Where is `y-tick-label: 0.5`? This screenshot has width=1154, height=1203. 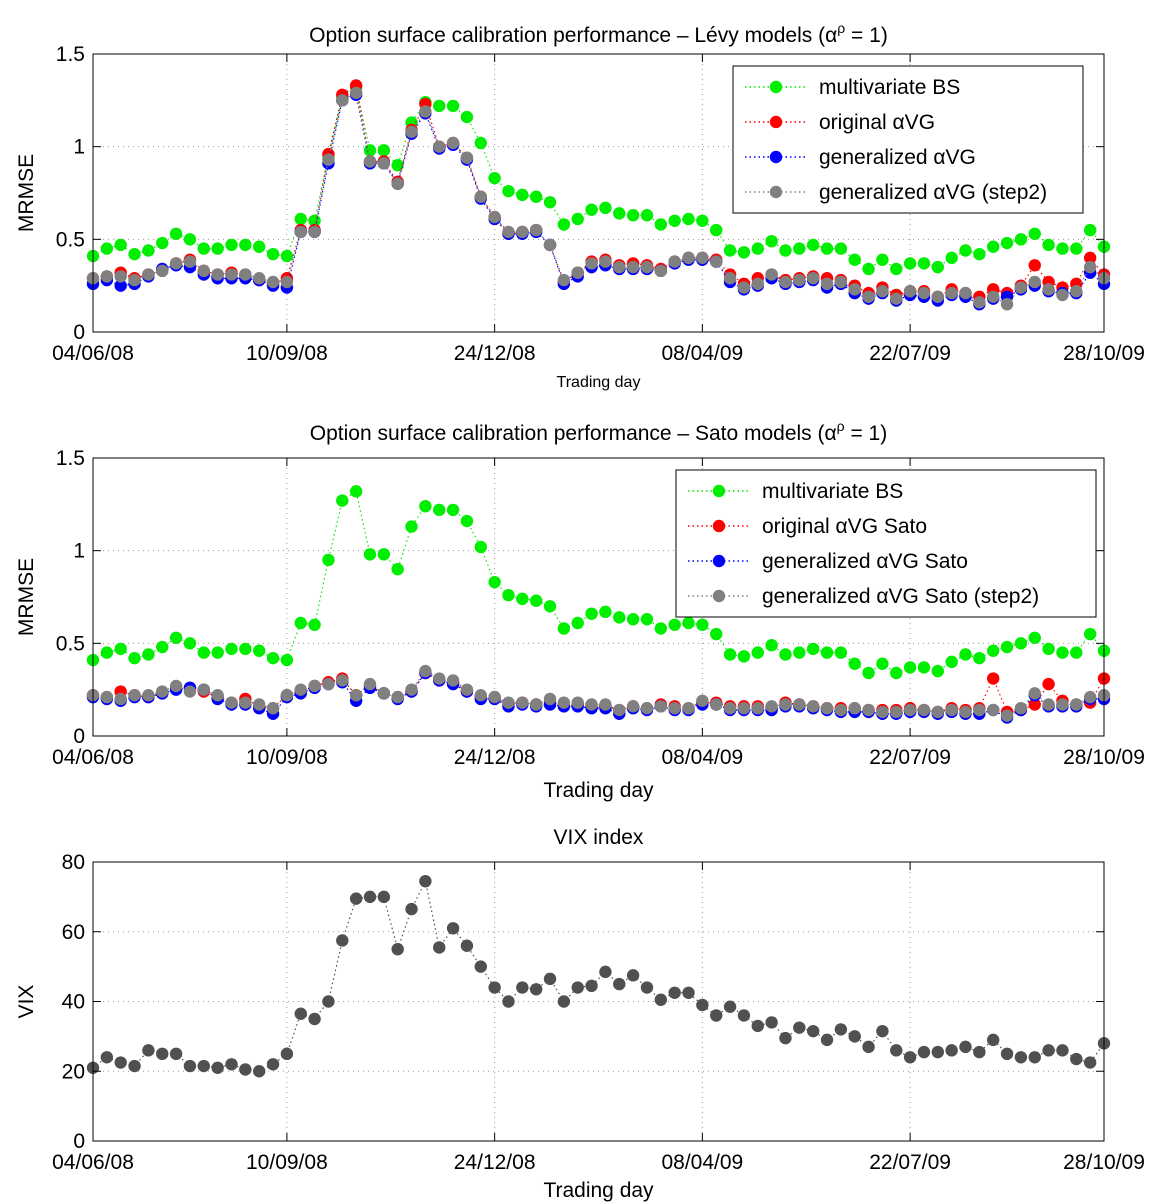 y-tick-label: 0.5 is located at coordinates (70, 239).